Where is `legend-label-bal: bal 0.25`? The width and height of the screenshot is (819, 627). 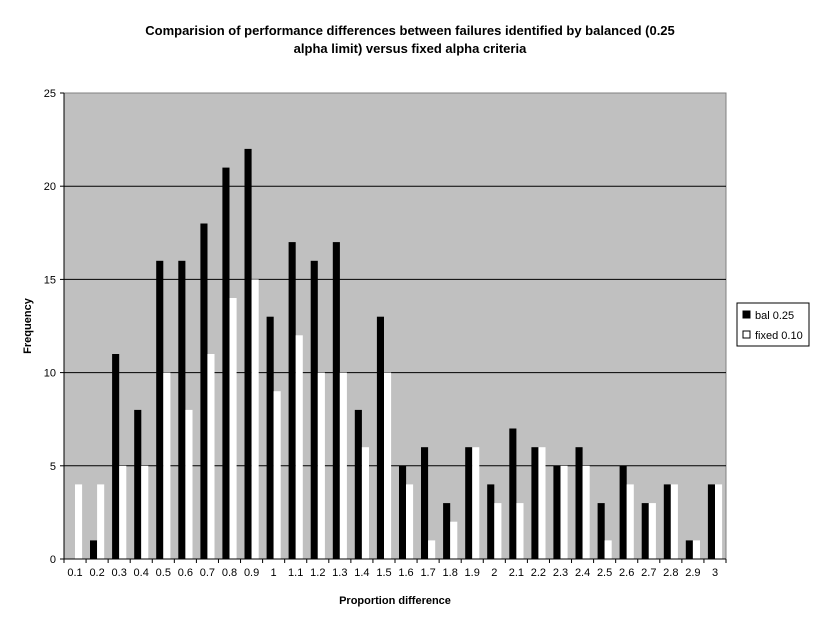 legend-label-bal: bal 0.25 is located at coordinates (774, 316).